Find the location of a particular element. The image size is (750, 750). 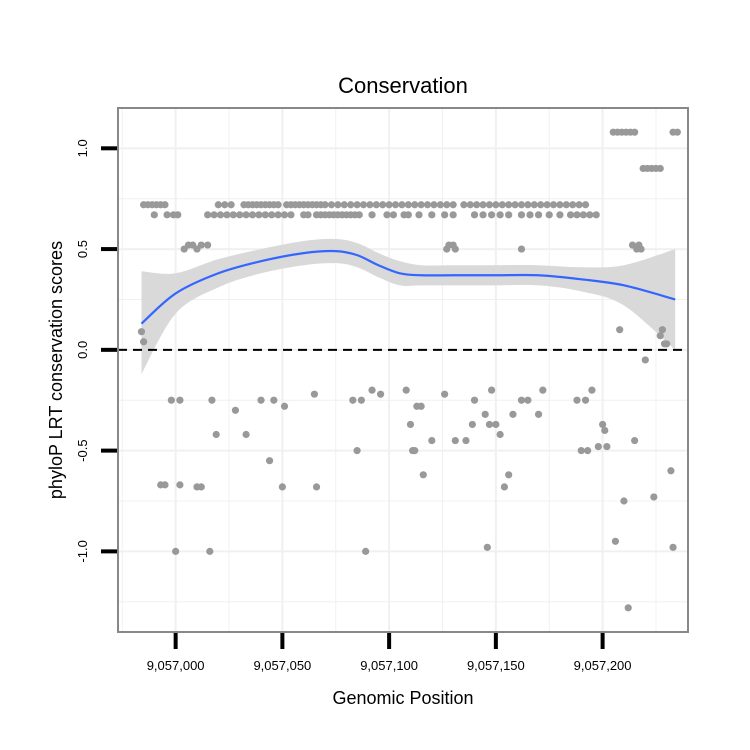

chart-title: Conservation is located at coordinates (403, 85).